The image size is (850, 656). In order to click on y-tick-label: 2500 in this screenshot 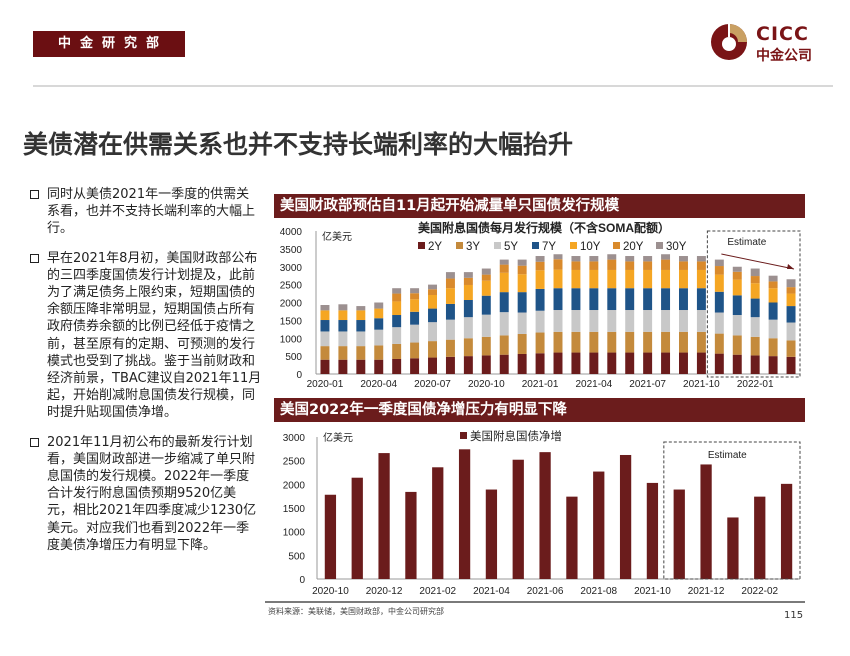, I will do `click(291, 286)`.